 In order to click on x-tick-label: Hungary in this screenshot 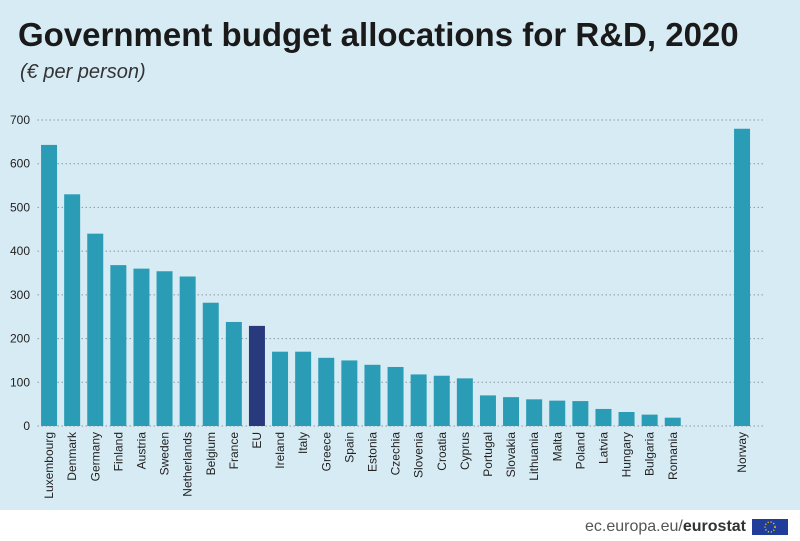, I will do `click(627, 454)`.